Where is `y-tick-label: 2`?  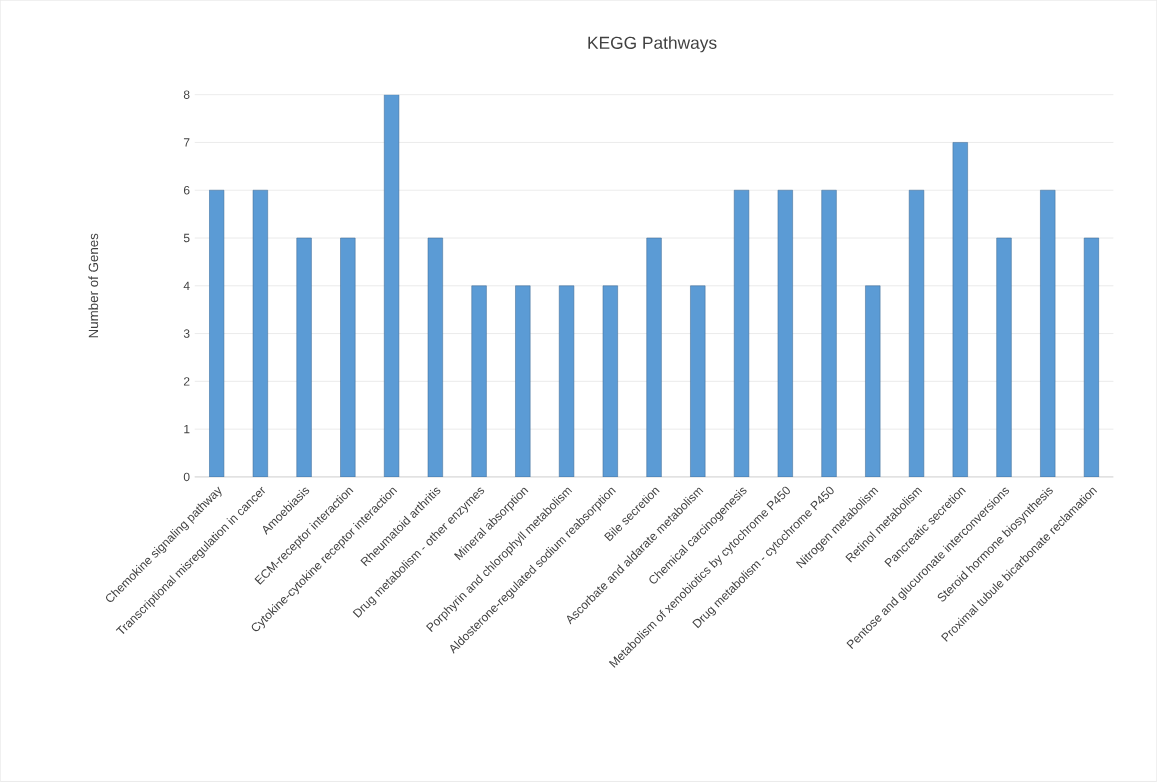
y-tick-label: 2 is located at coordinates (186, 381).